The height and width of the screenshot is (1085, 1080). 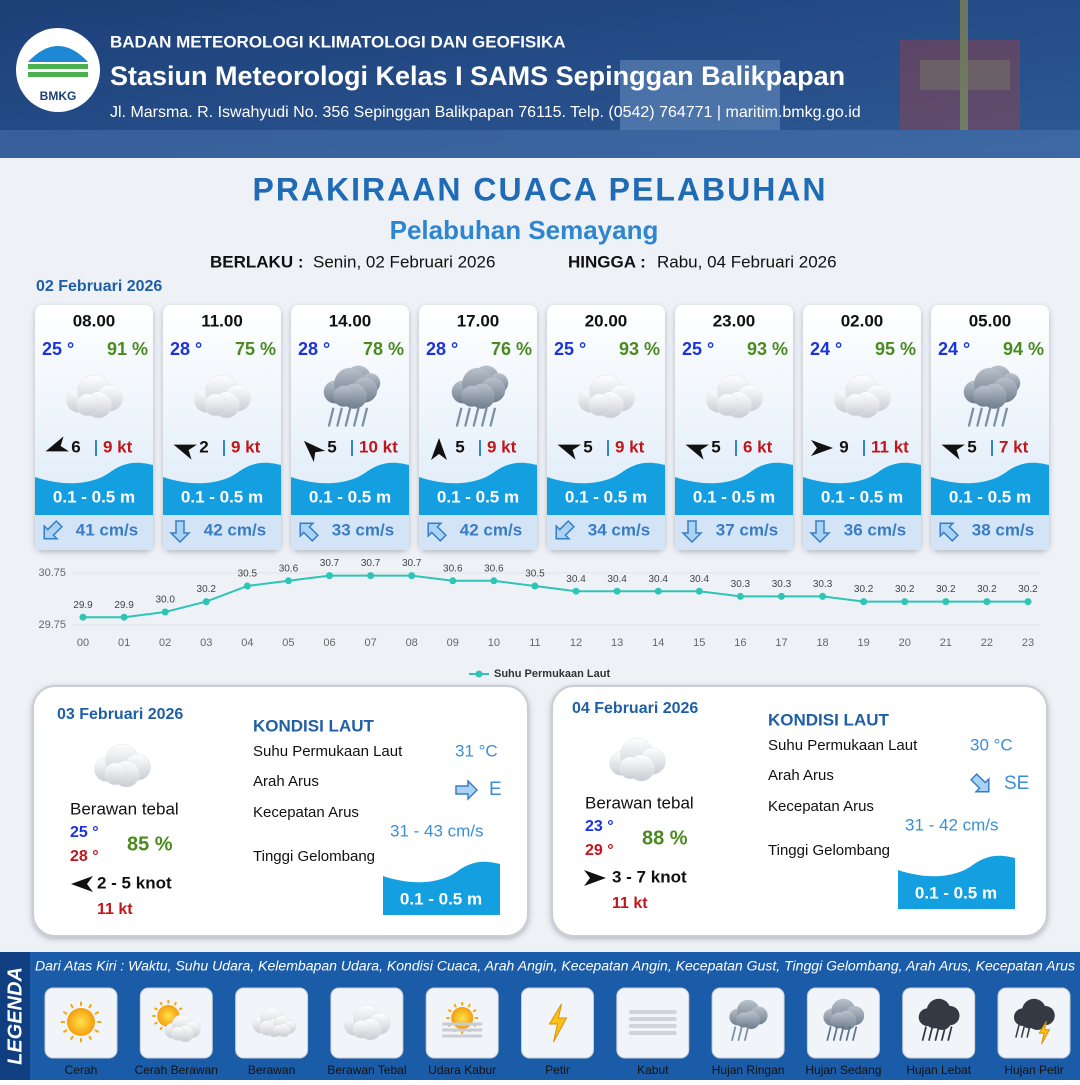 I want to click on slot-current: 38 cm/s, so click(x=1003, y=529).